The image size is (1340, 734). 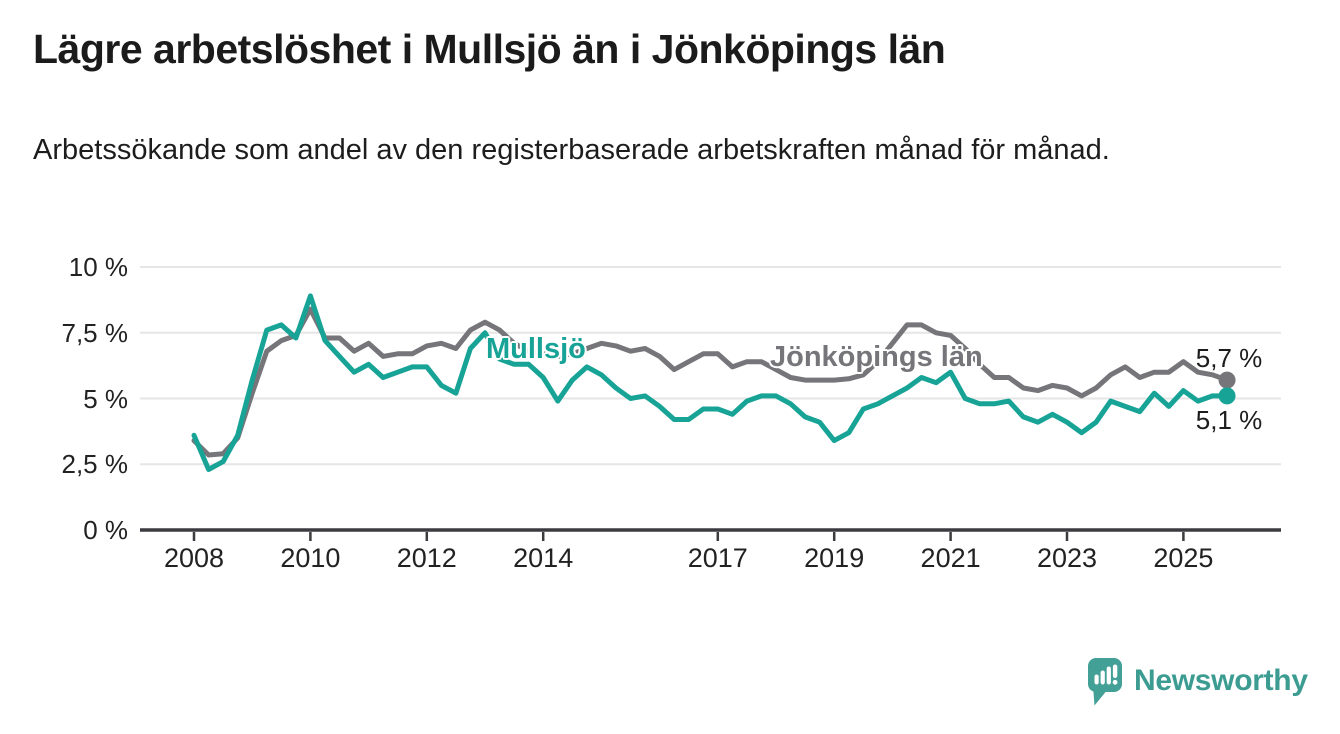 I want to click on x-axis-label: 2014, so click(x=543, y=558).